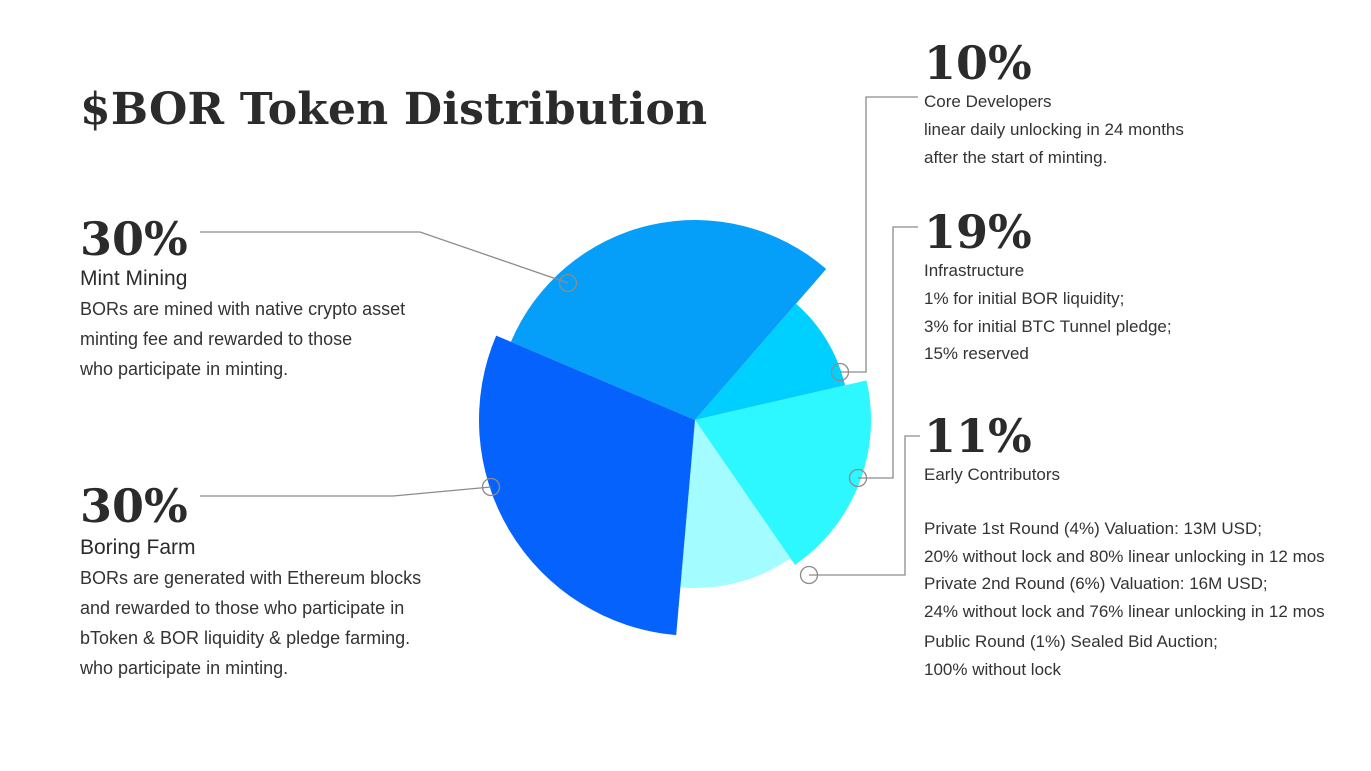 The image size is (1371, 771). I want to click on mint-mining-leader-line, so click(384, 257).